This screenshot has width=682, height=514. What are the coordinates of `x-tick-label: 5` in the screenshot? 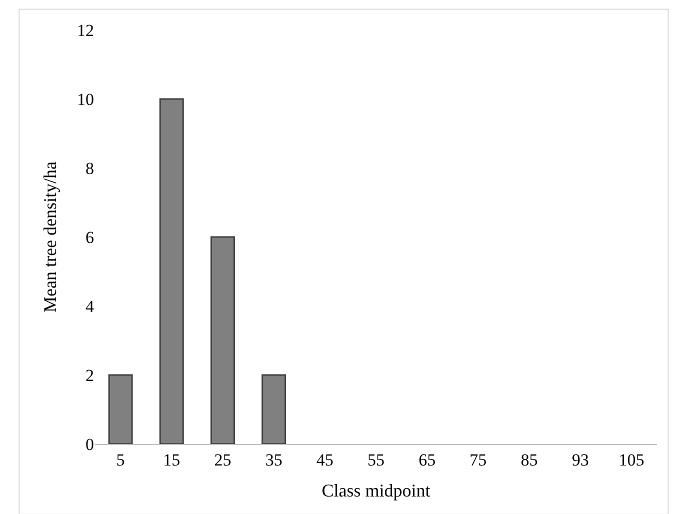 It's located at (120, 460).